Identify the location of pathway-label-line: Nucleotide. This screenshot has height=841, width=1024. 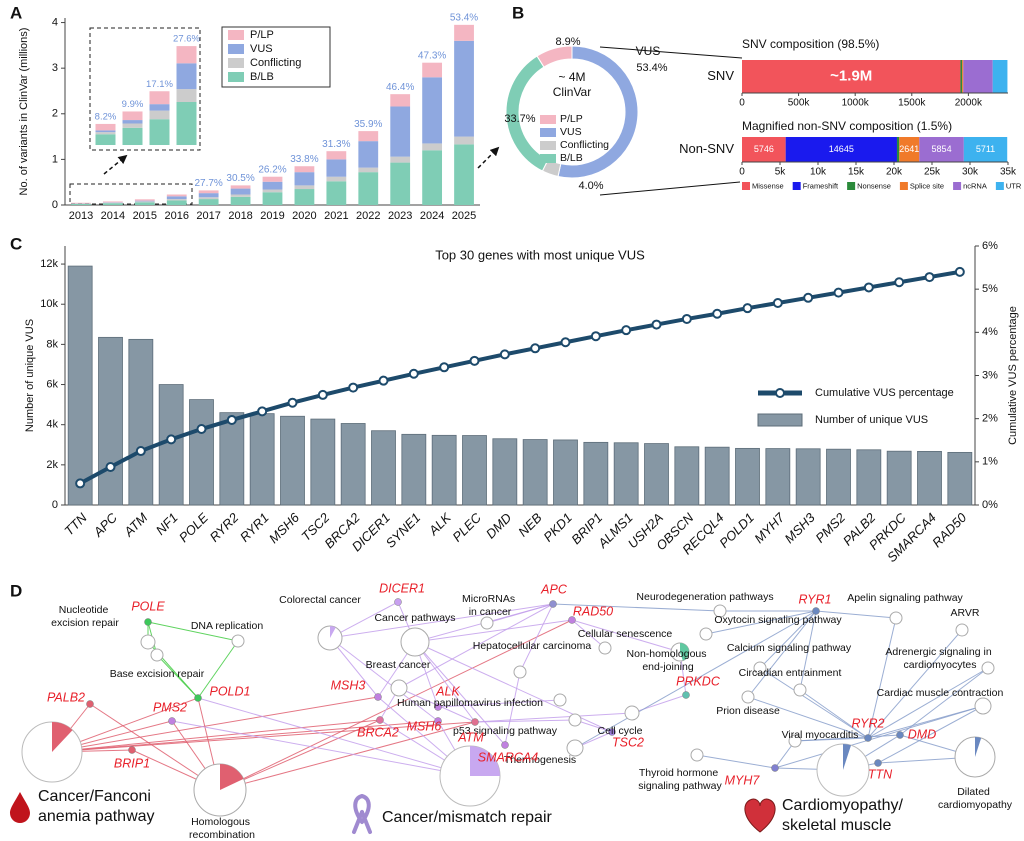
(85, 610).